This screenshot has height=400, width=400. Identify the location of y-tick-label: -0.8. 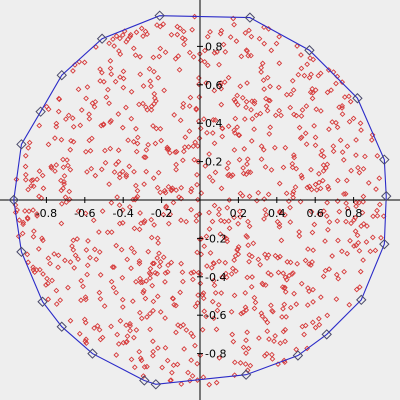
(215, 354).